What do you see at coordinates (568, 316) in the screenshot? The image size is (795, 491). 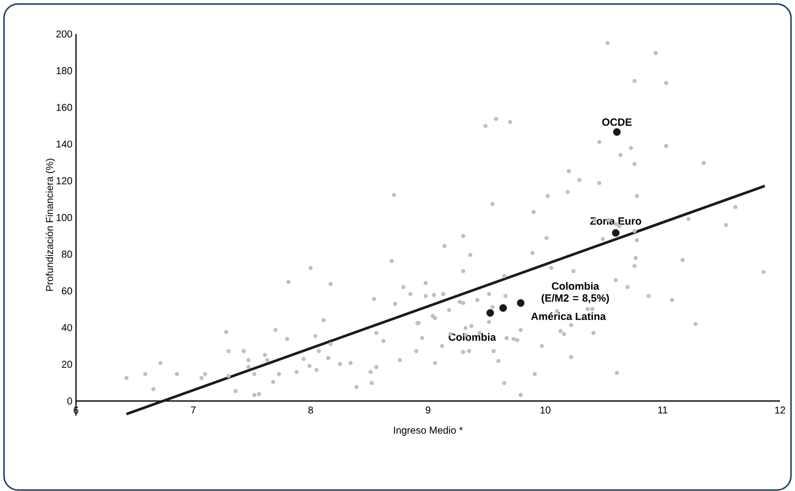 I see `annotation: América Latina` at bounding box center [568, 316].